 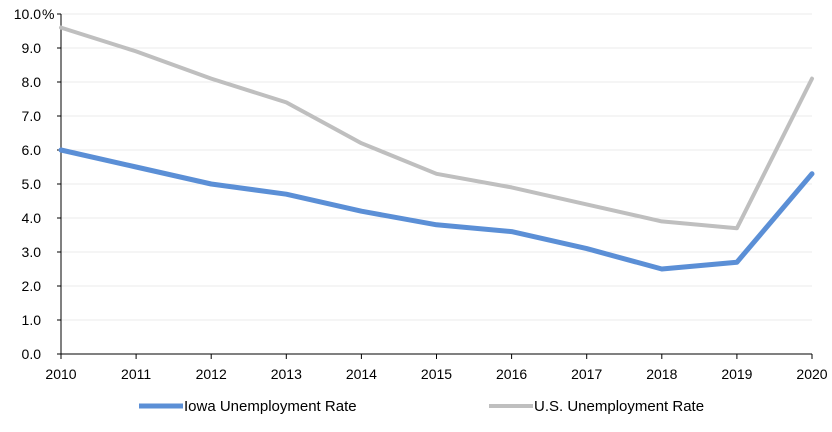 What do you see at coordinates (211, 374) in the screenshot?
I see `x-tick-label-2012: 2012` at bounding box center [211, 374].